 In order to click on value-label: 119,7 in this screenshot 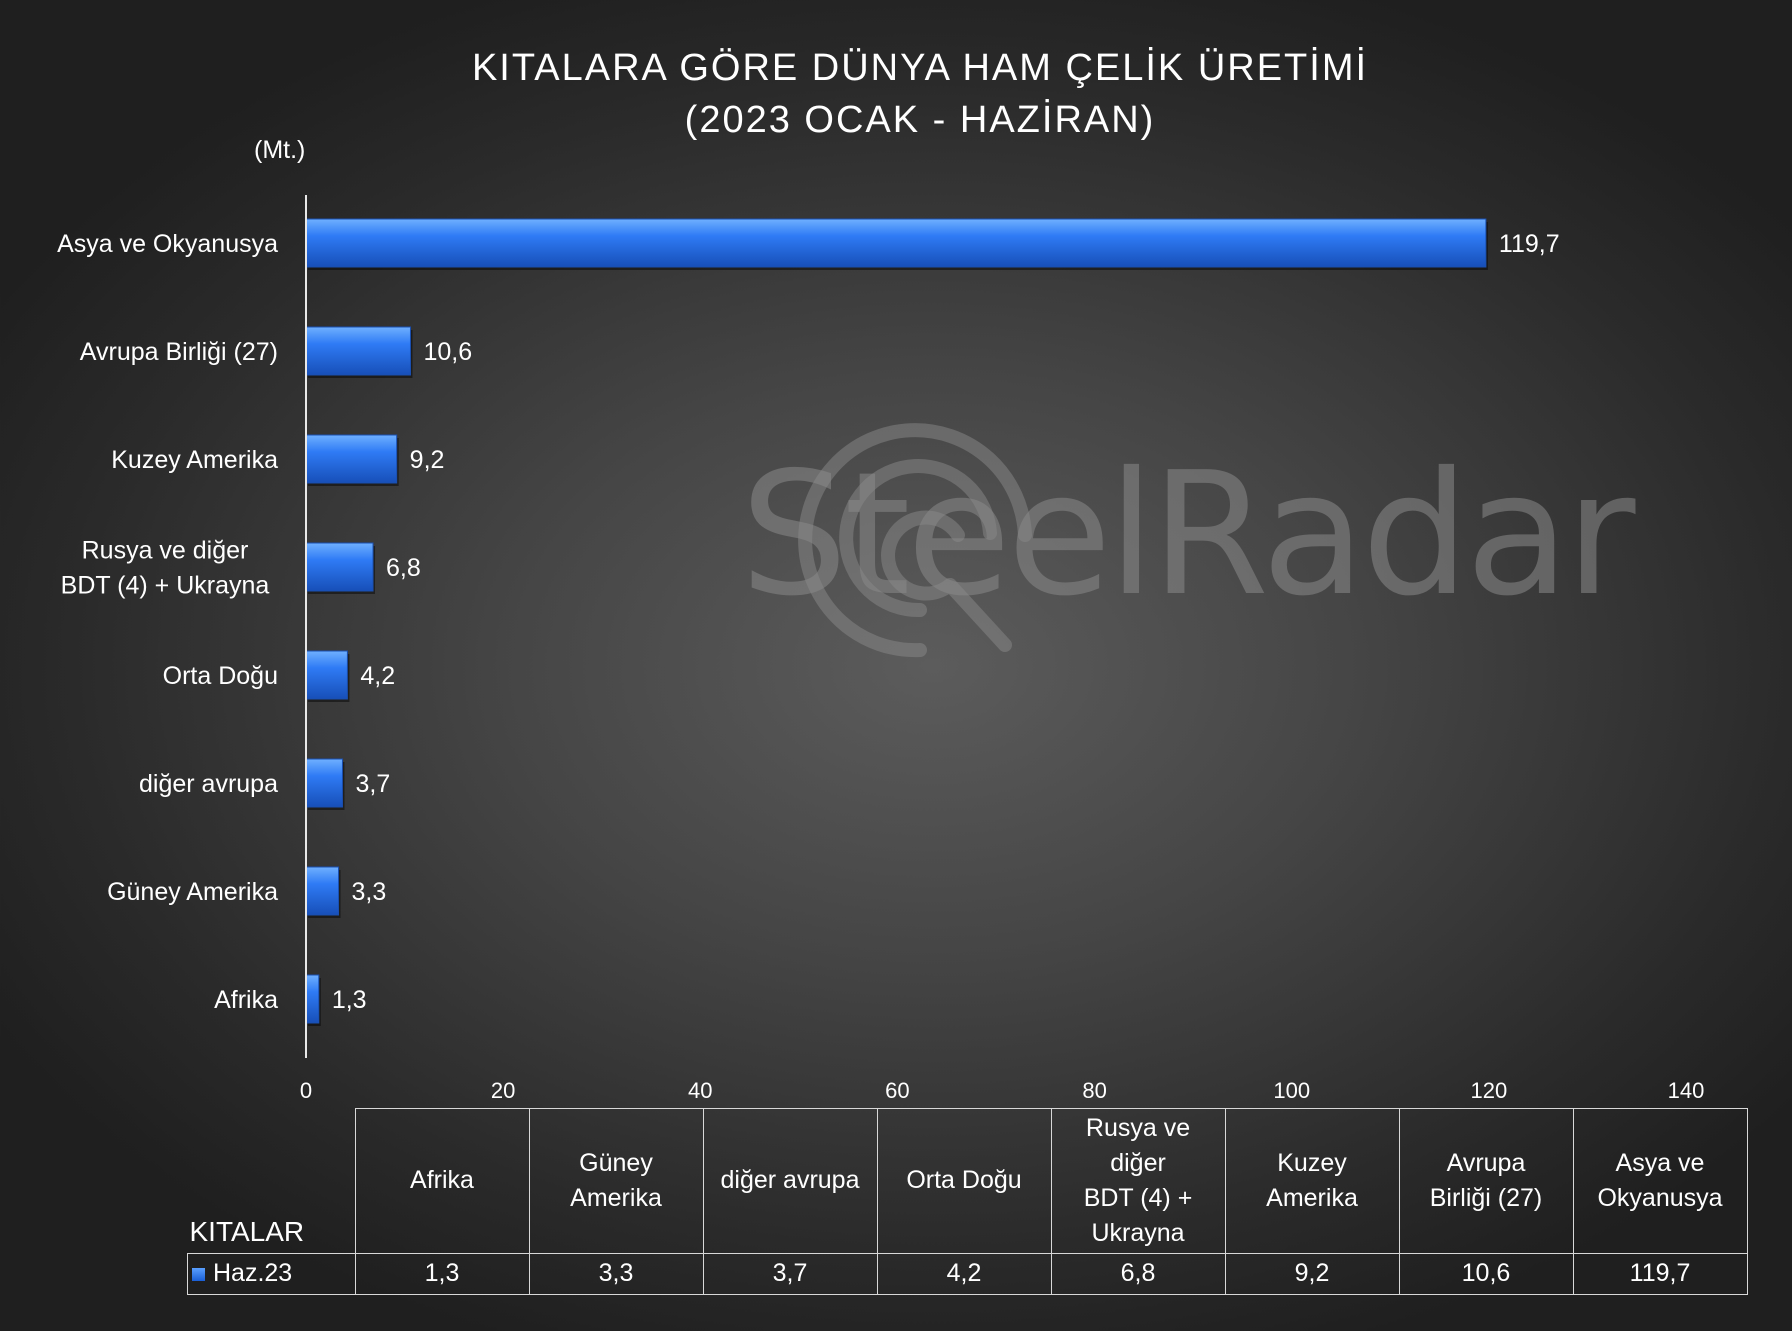, I will do `click(1529, 244)`.